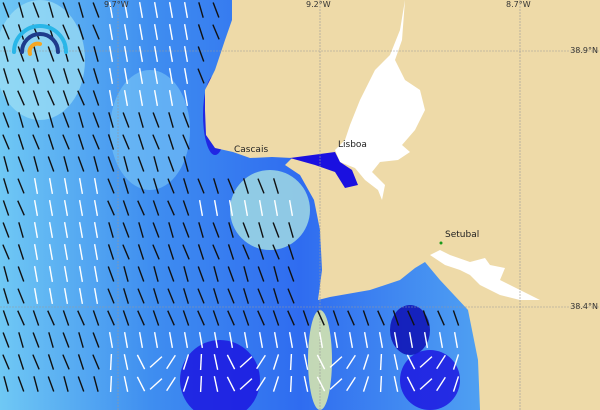  Describe the element at coordinates (40, 40) in the screenshot. I see `wave-arcs-logo-icon` at that location.